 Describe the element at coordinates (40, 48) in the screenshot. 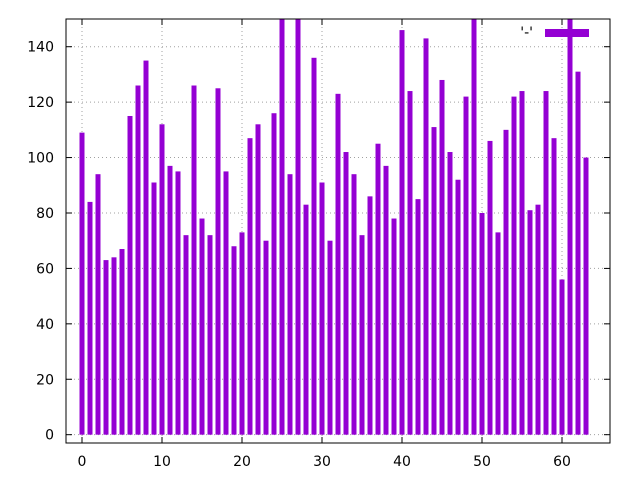

I see `y-tick-label: 140` at that location.